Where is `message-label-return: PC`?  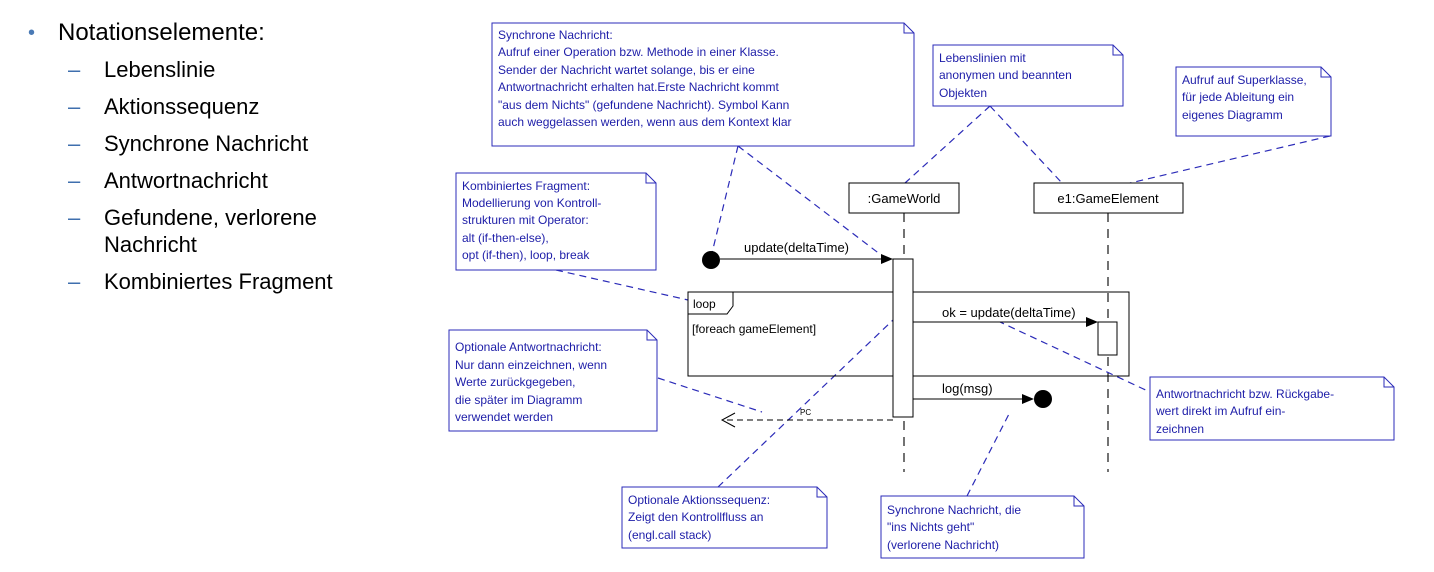 message-label-return: PC is located at coordinates (805, 412).